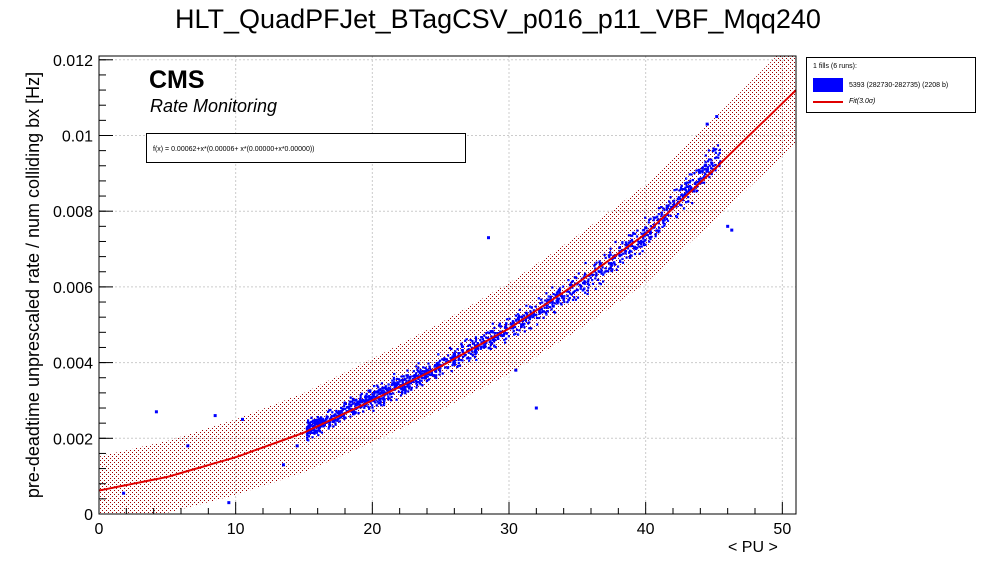 This screenshot has height=572, width=996. Describe the element at coordinates (372, 529) in the screenshot. I see `x-tick-label: 20` at that location.